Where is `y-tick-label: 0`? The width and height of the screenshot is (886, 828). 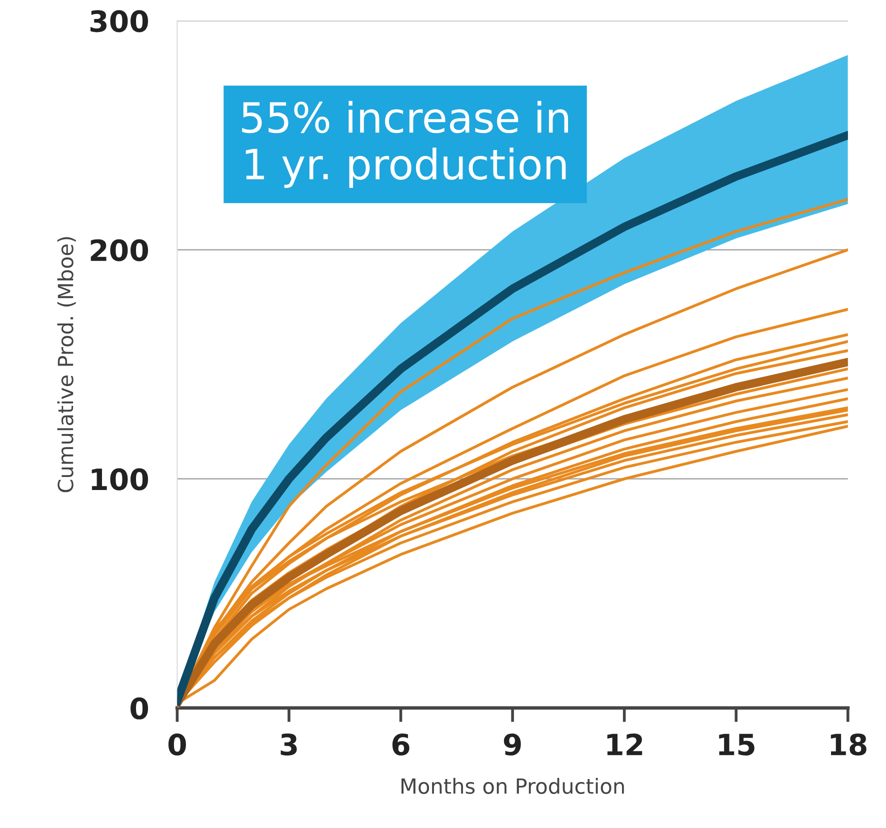 y-tick-label: 0 is located at coordinates (139, 708).